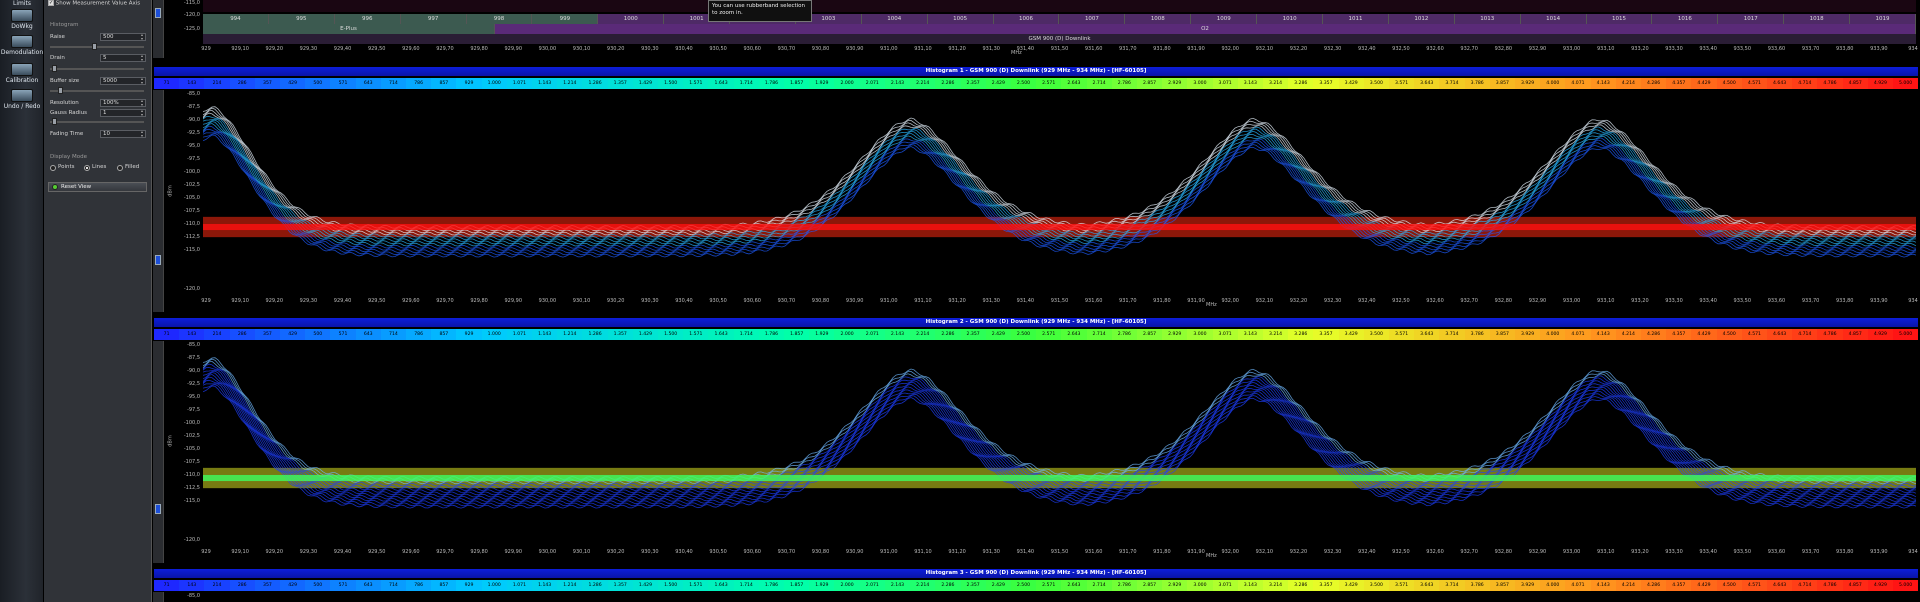 Image resolution: width=1920 pixels, height=602 pixels. Describe the element at coordinates (53, 168) in the screenshot. I see `points-radio` at that location.